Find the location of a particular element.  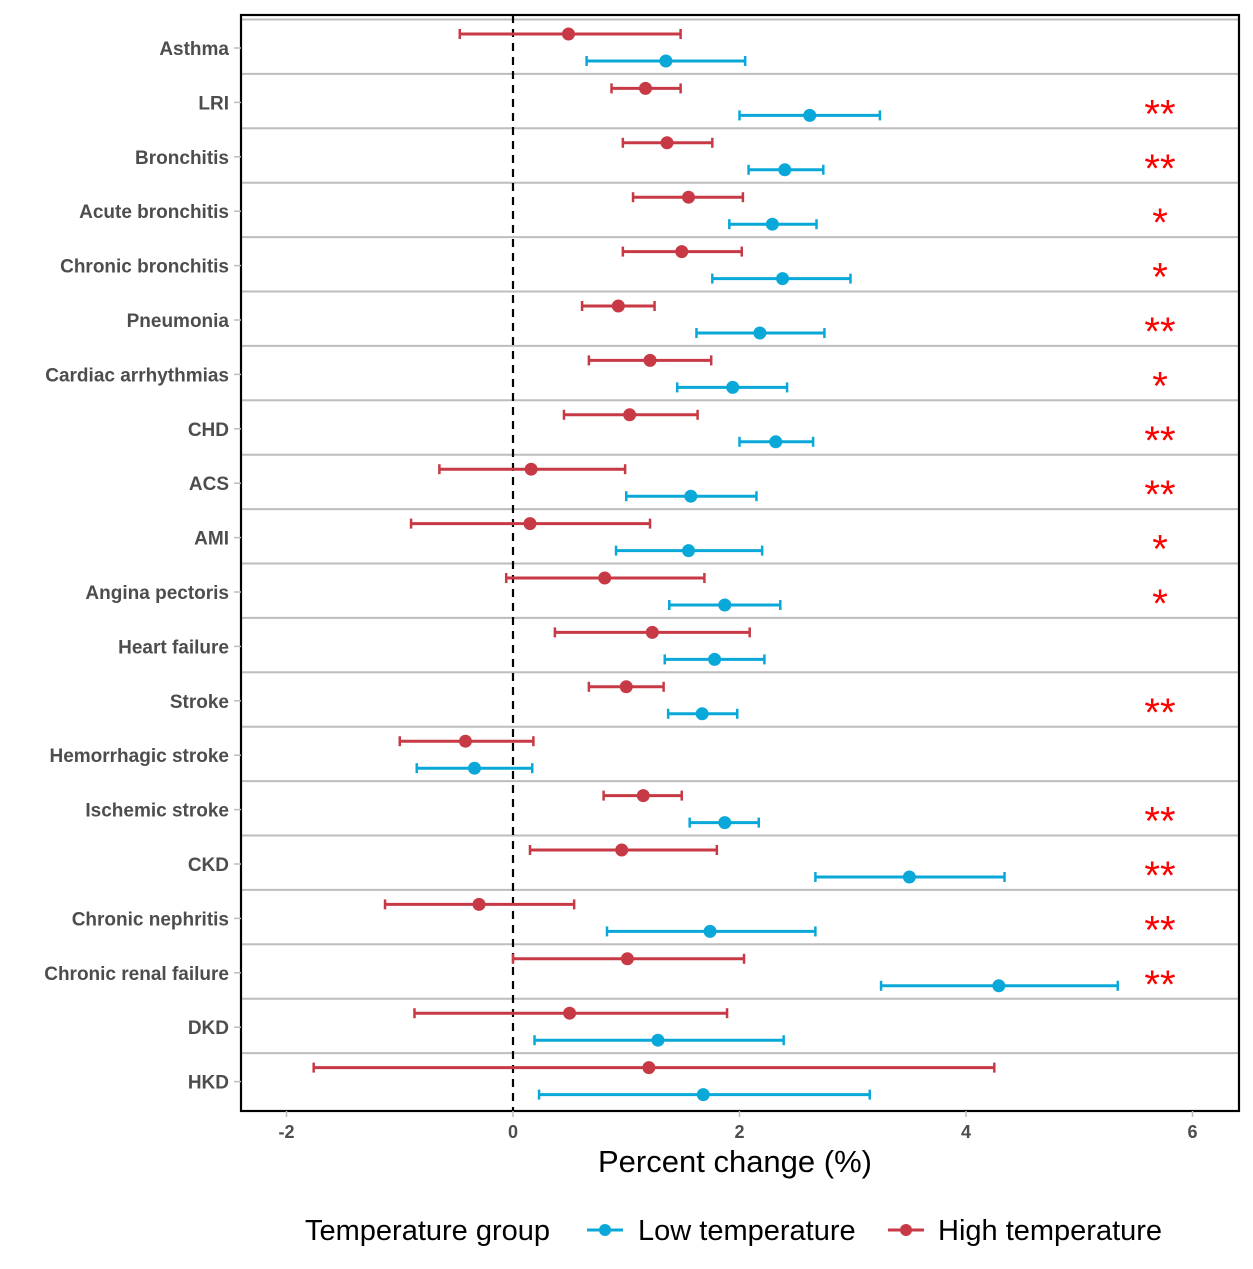

category-label: AMI is located at coordinates (211, 539).